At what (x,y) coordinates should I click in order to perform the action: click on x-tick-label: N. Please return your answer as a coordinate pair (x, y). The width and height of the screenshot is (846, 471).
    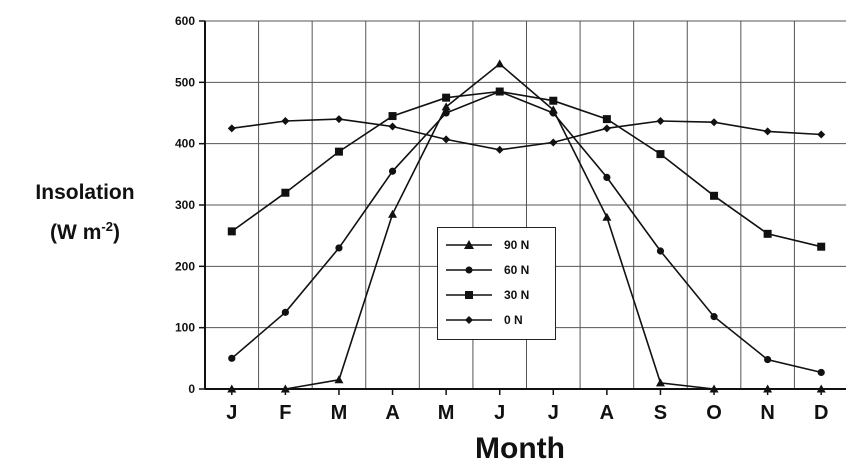
    Looking at the image, I should click on (767, 413).